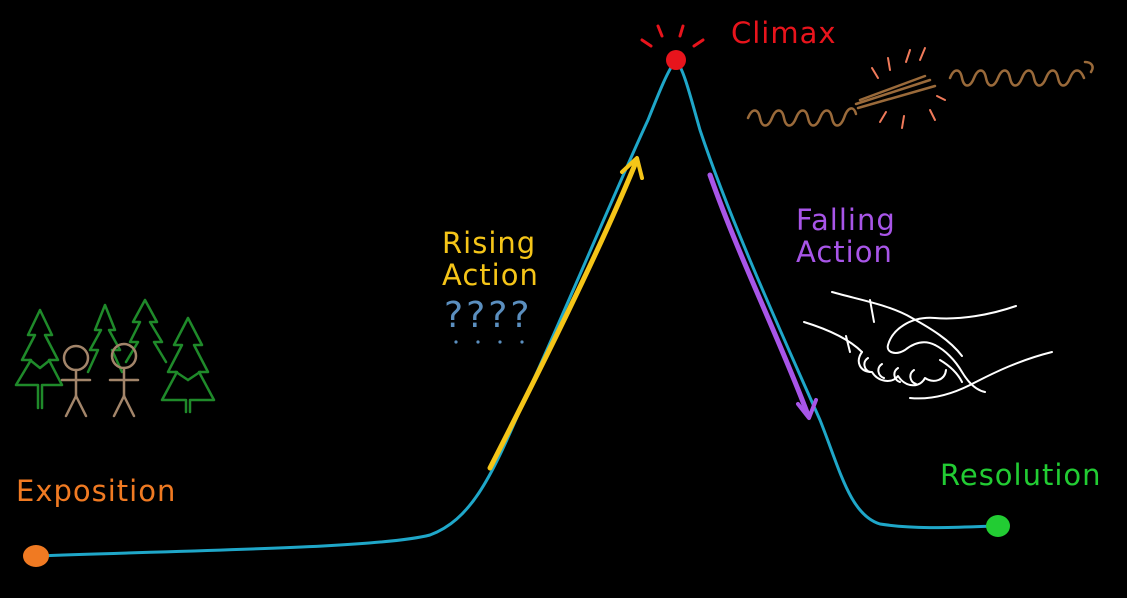 Image resolution: width=1127 pixels, height=598 pixels. I want to click on climax-label: Climax, so click(784, 33).